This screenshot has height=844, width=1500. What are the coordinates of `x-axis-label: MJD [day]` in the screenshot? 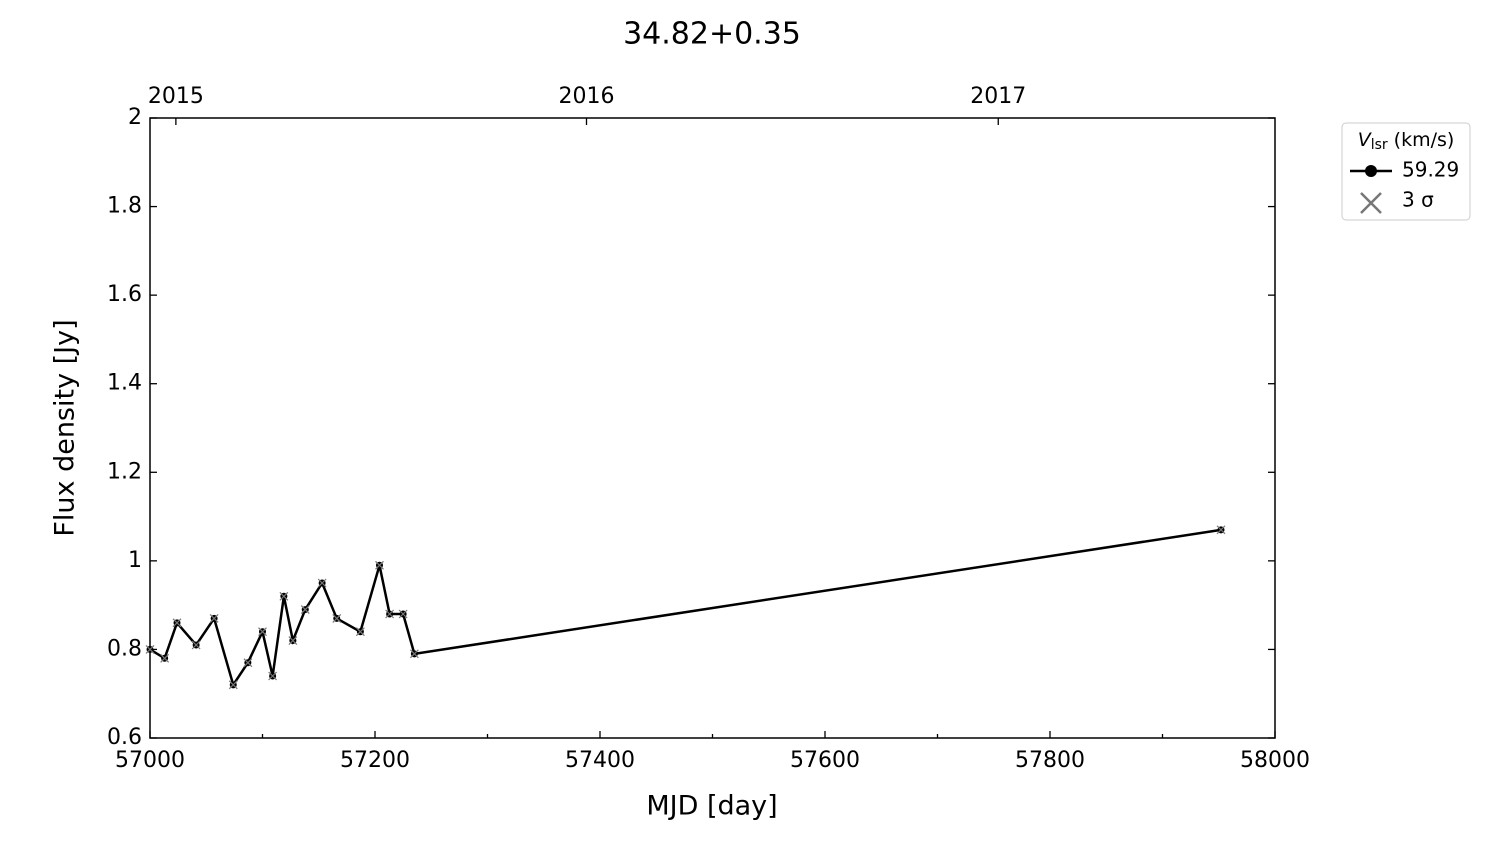 It's located at (711, 806).